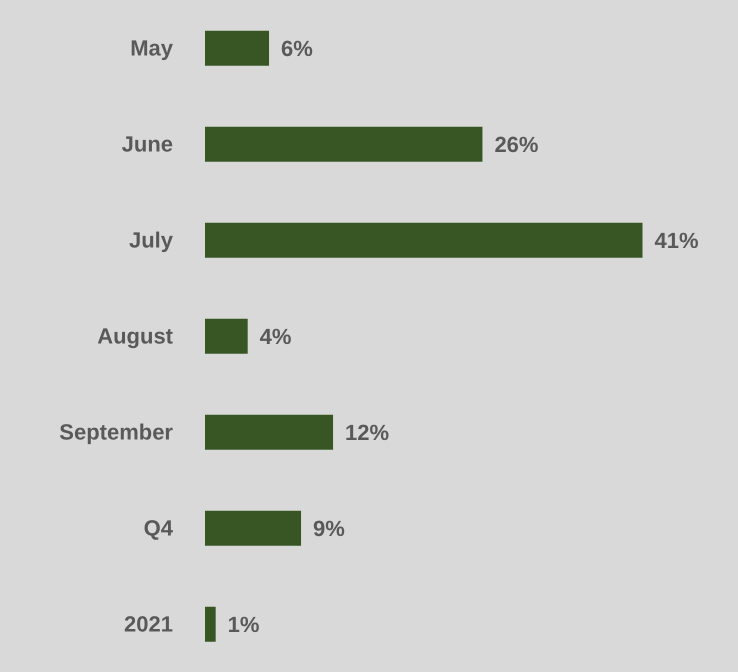 This screenshot has width=738, height=672. I want to click on y-tick-label: July, so click(151, 240).